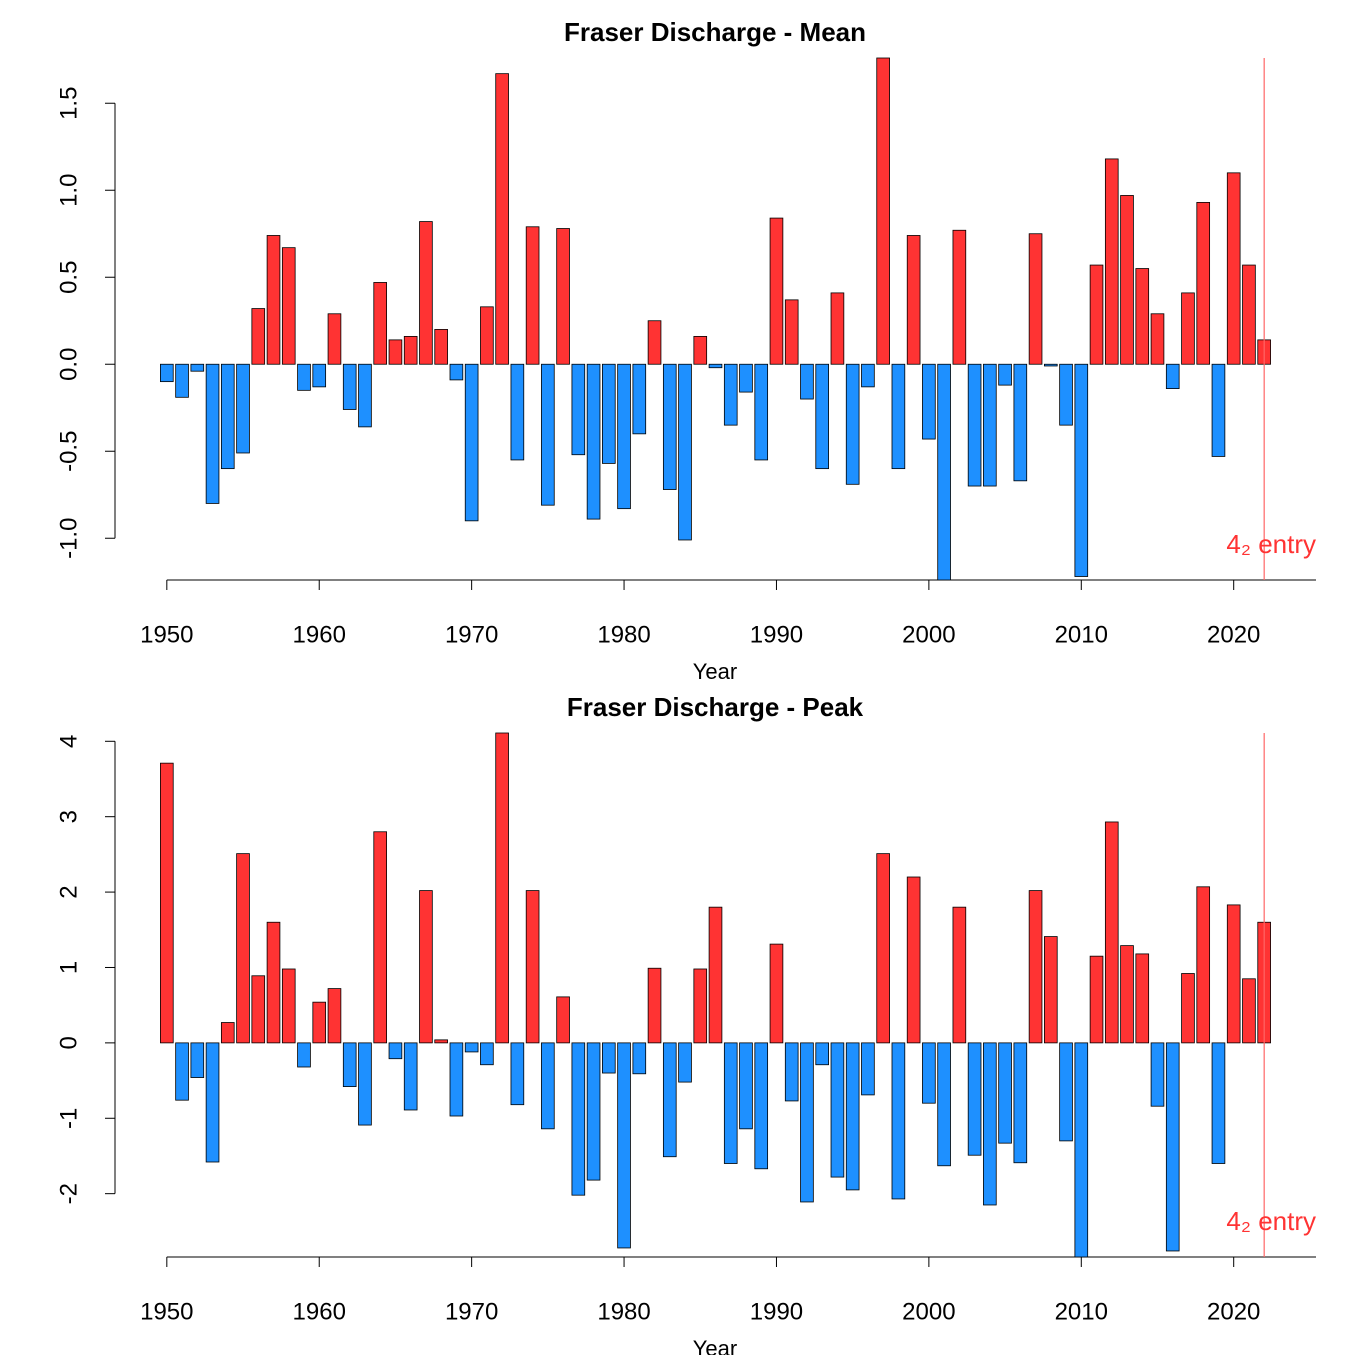  I want to click on x-tick-label: 1960, so click(319, 1311).